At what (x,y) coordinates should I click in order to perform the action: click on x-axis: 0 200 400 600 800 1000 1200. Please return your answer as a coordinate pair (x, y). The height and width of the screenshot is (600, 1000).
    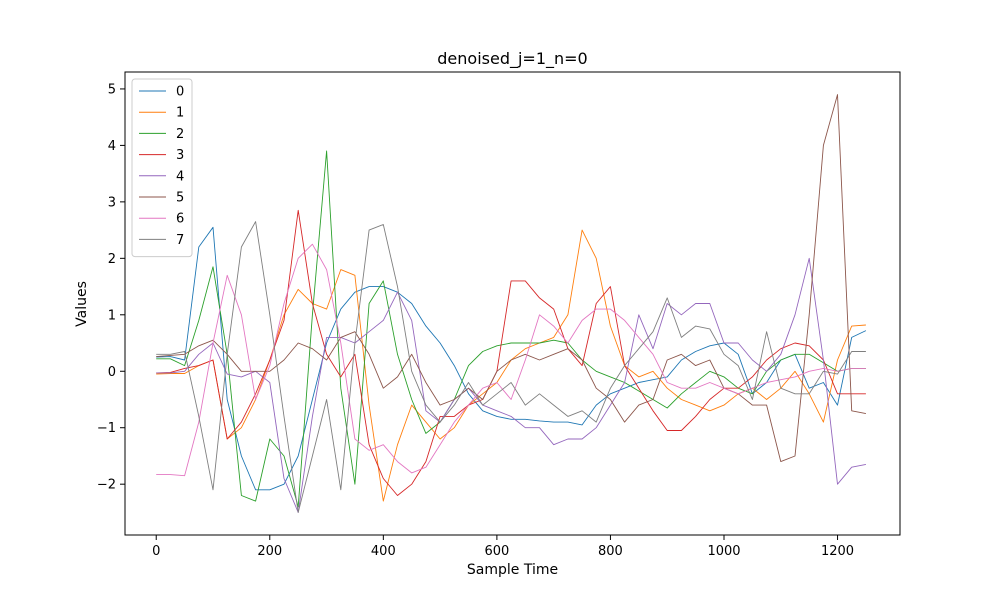
    Looking at the image, I should click on (503, 547).